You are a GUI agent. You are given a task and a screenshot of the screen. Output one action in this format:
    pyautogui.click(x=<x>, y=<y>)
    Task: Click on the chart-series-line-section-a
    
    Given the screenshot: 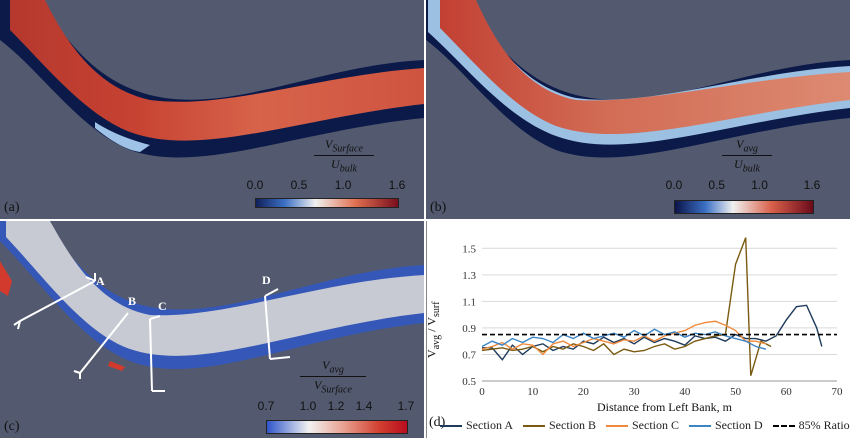 What is the action you would take?
    pyautogui.click(x=652, y=332)
    